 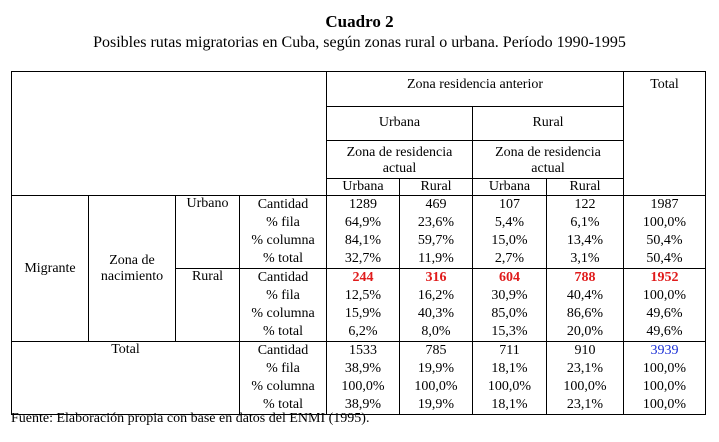 What do you see at coordinates (509, 305) in the screenshot?
I see `cell-rural-ru: 604 30,9% 85,0% 15,3%` at bounding box center [509, 305].